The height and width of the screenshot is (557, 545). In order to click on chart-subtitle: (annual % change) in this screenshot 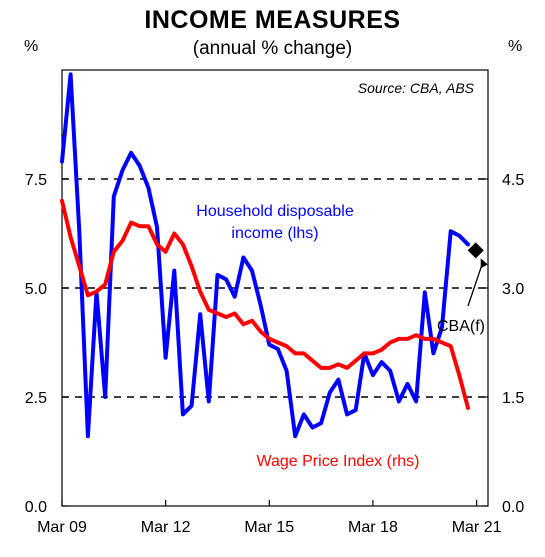, I will do `click(272, 48)`.